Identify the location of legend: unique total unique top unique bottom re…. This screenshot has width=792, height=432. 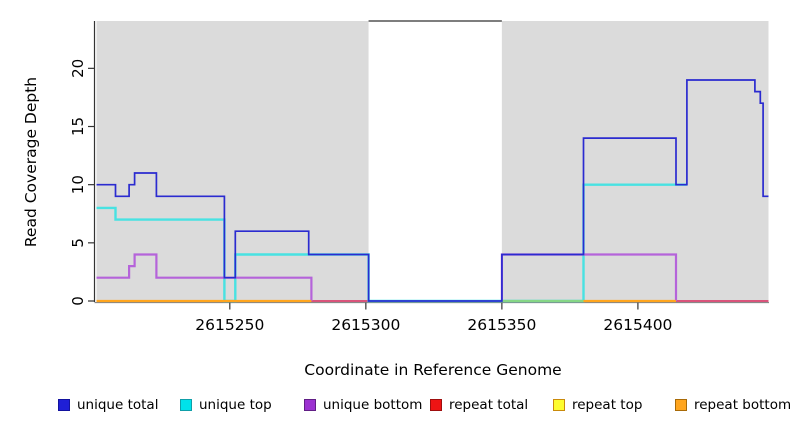
(396, 408).